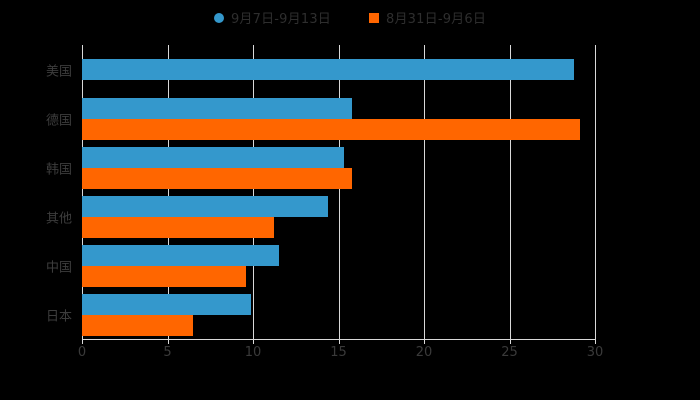 This screenshot has height=400, width=700. What do you see at coordinates (280, 19) in the screenshot?
I see `legend-label-0: 9月7日-9月13日` at bounding box center [280, 19].